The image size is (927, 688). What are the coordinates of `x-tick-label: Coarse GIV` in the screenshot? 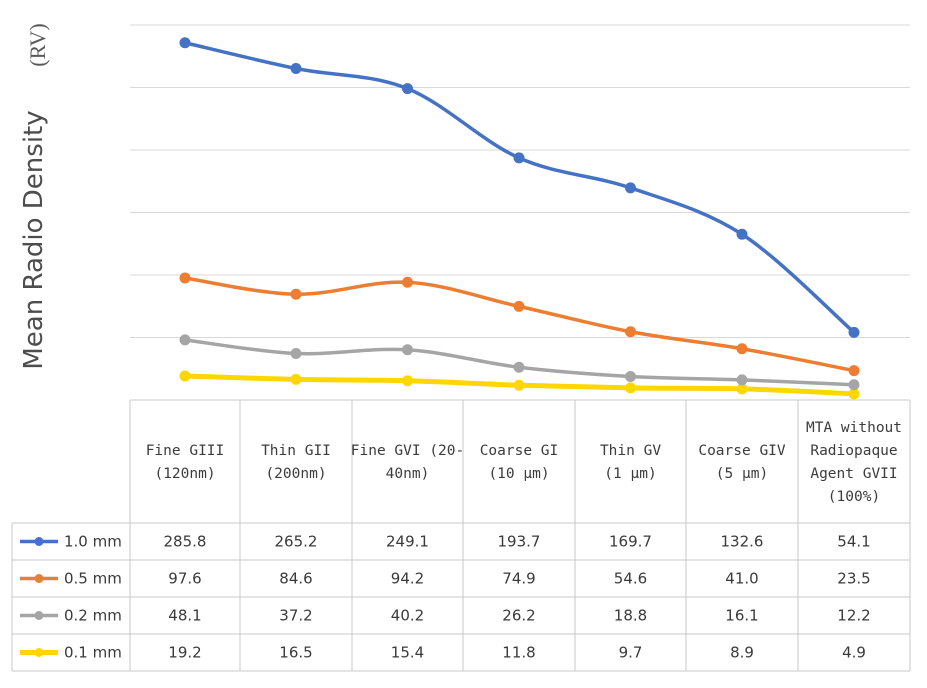 It's located at (742, 451).